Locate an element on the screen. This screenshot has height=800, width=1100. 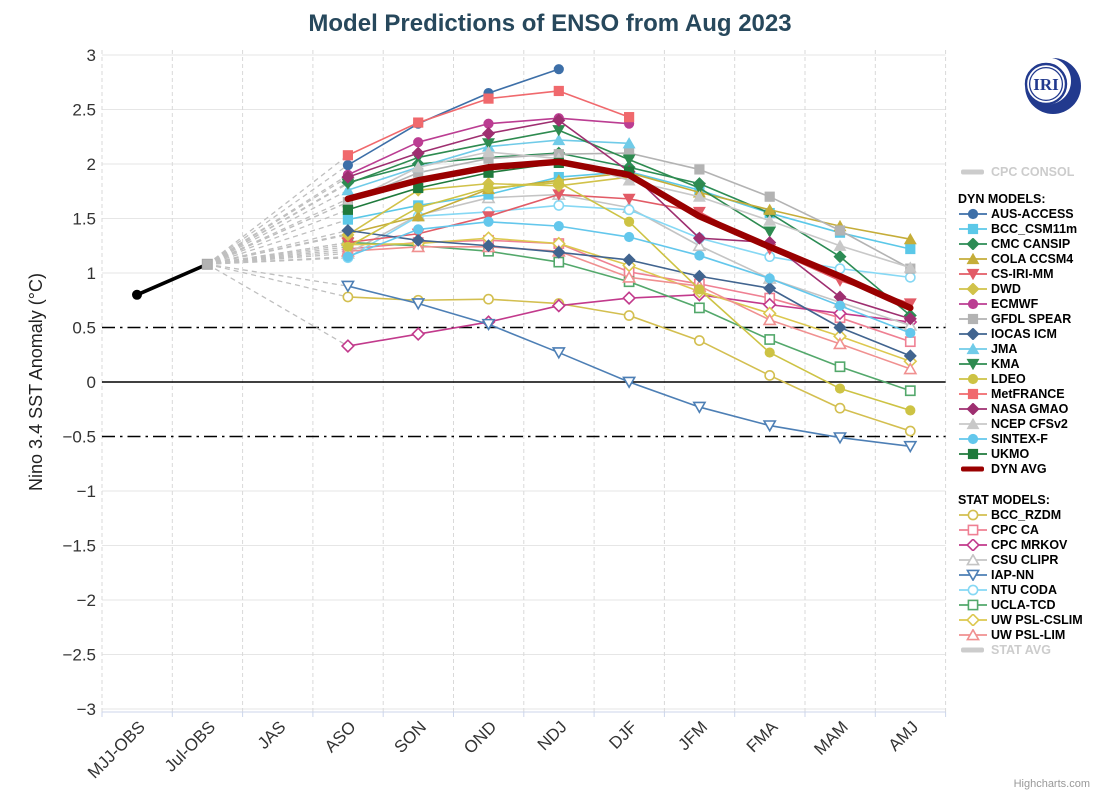
legend-item-cmc-cansip: CMC CANSIP is located at coordinates (1029, 243).